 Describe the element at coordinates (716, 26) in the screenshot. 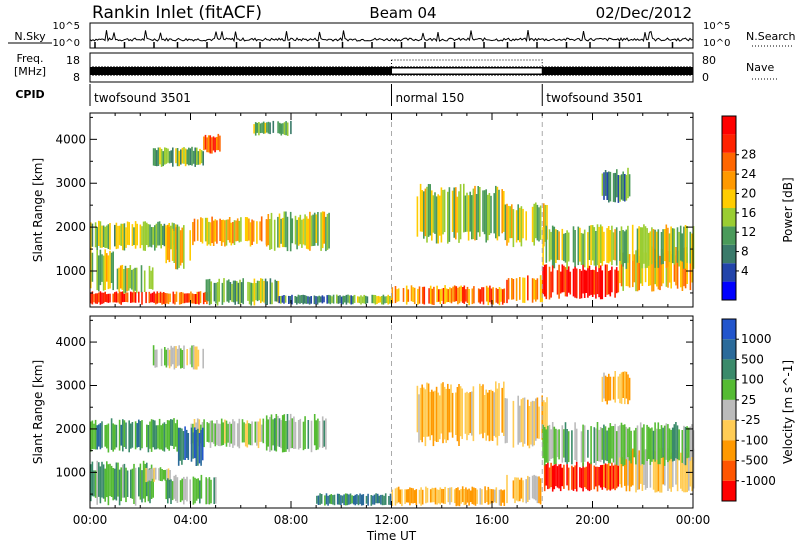

I see `nsearch-tick-top: 10^5` at that location.